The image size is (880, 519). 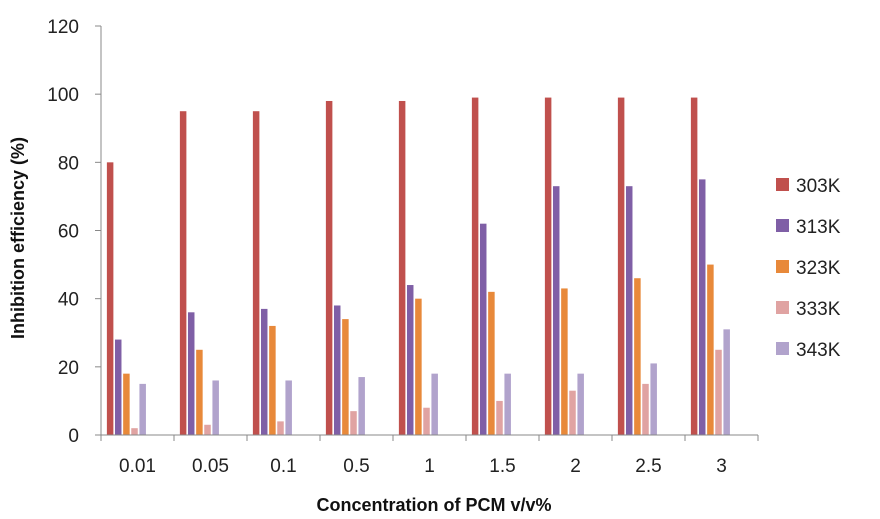 What do you see at coordinates (429, 466) in the screenshot?
I see `x-tick-label: 1` at bounding box center [429, 466].